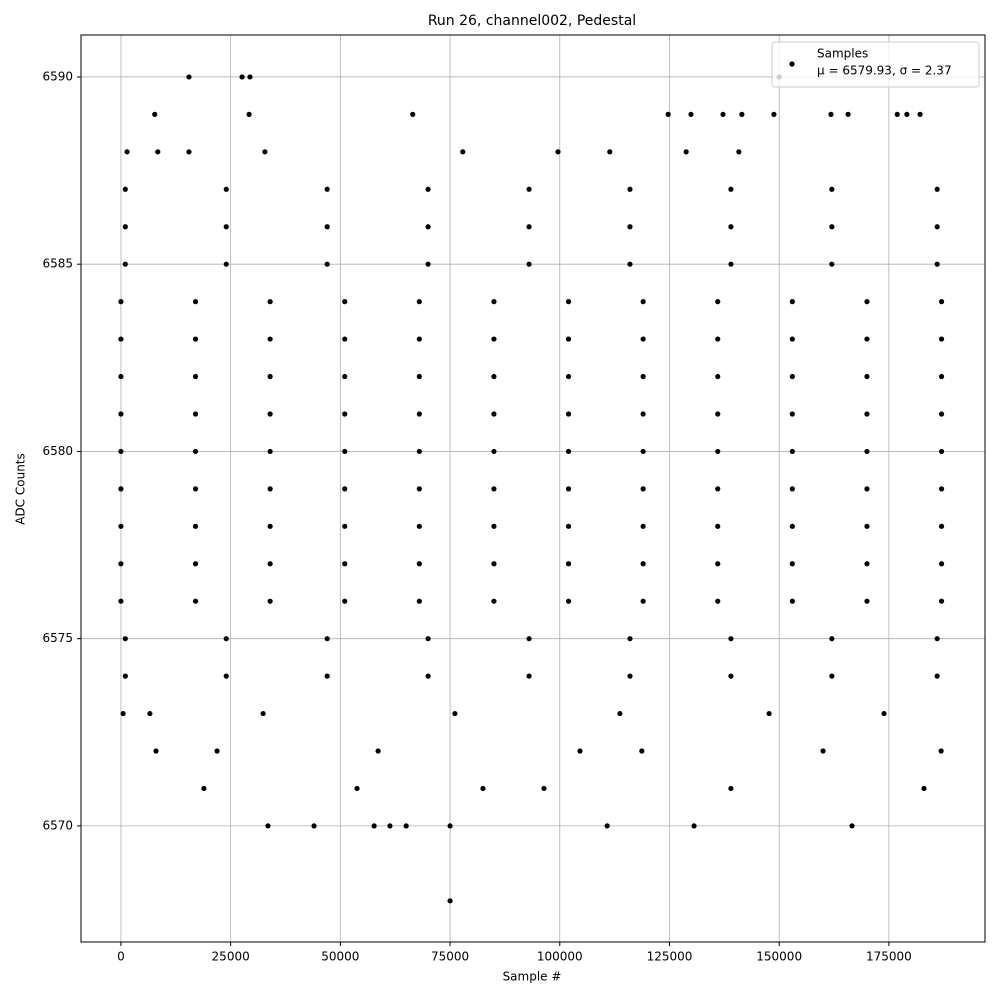 This screenshot has width=1000, height=1004. I want to click on y-tick-label: 6590, so click(57, 76).